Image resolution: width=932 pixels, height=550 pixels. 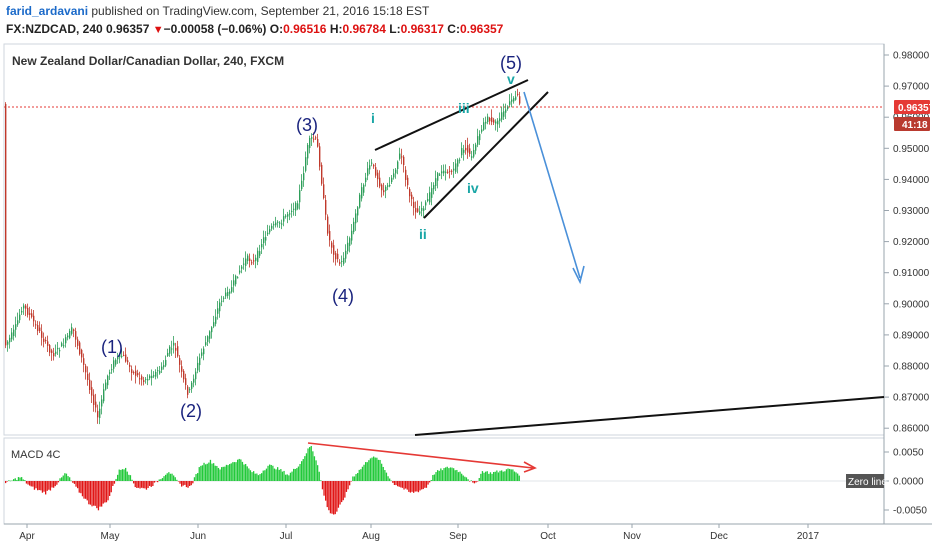 What do you see at coordinates (649, 416) in the screenshot?
I see `long-term-trendline` at bounding box center [649, 416].